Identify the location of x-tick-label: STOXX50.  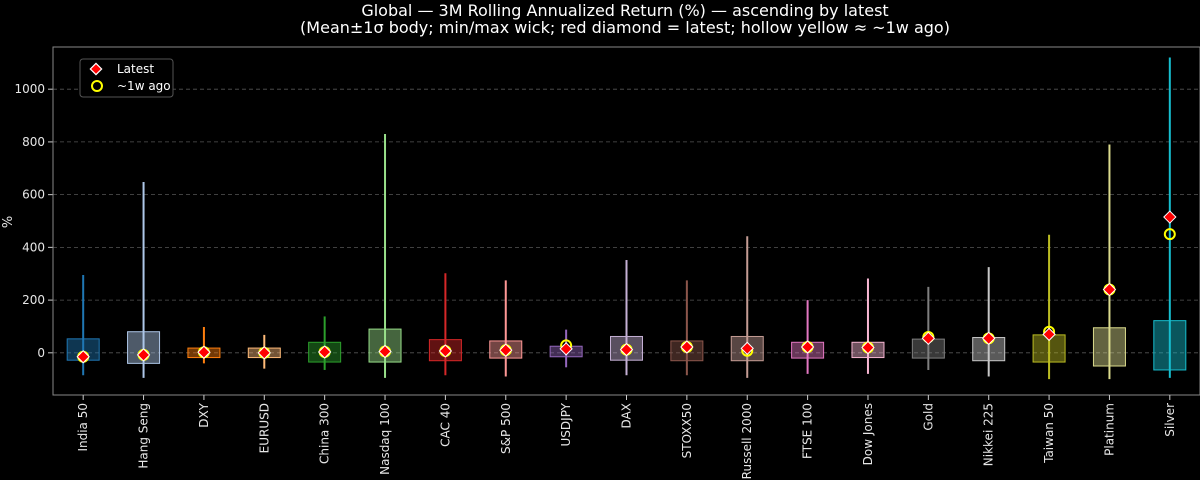
(687, 430).